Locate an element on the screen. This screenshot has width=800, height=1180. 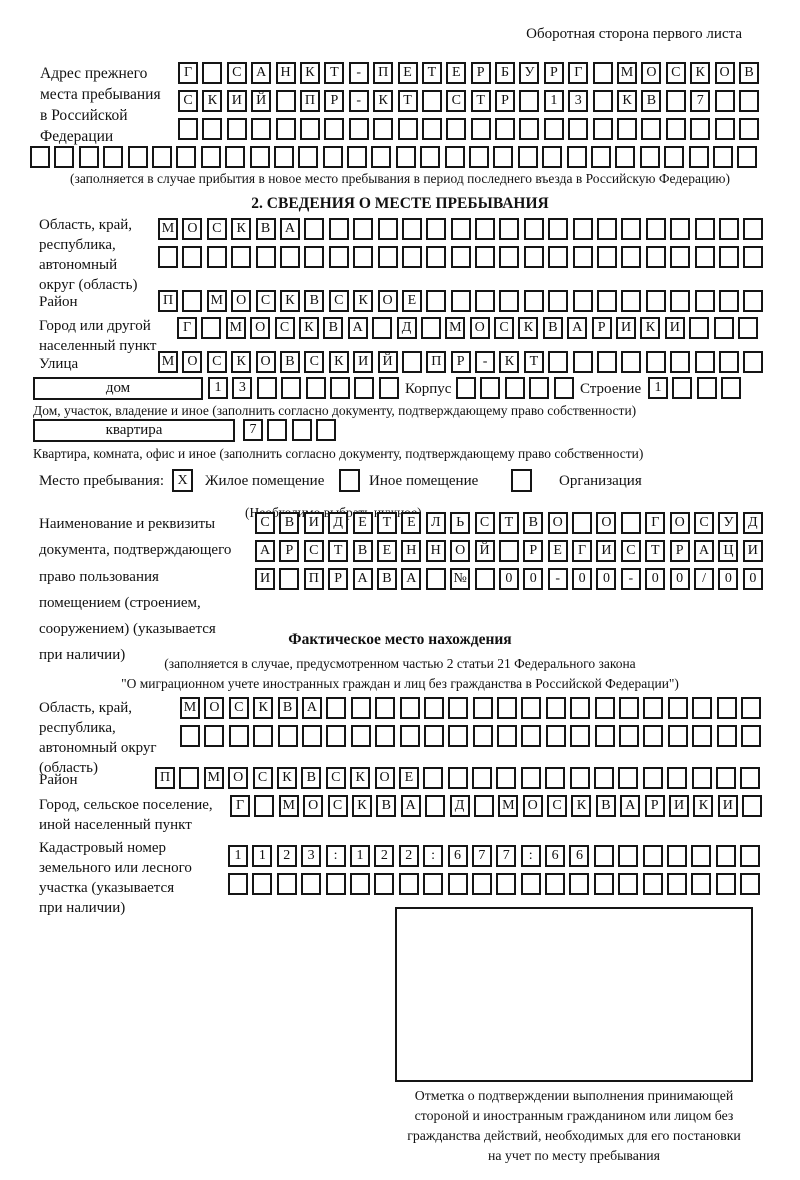
filled-cell: Й is located at coordinates (387, 362).